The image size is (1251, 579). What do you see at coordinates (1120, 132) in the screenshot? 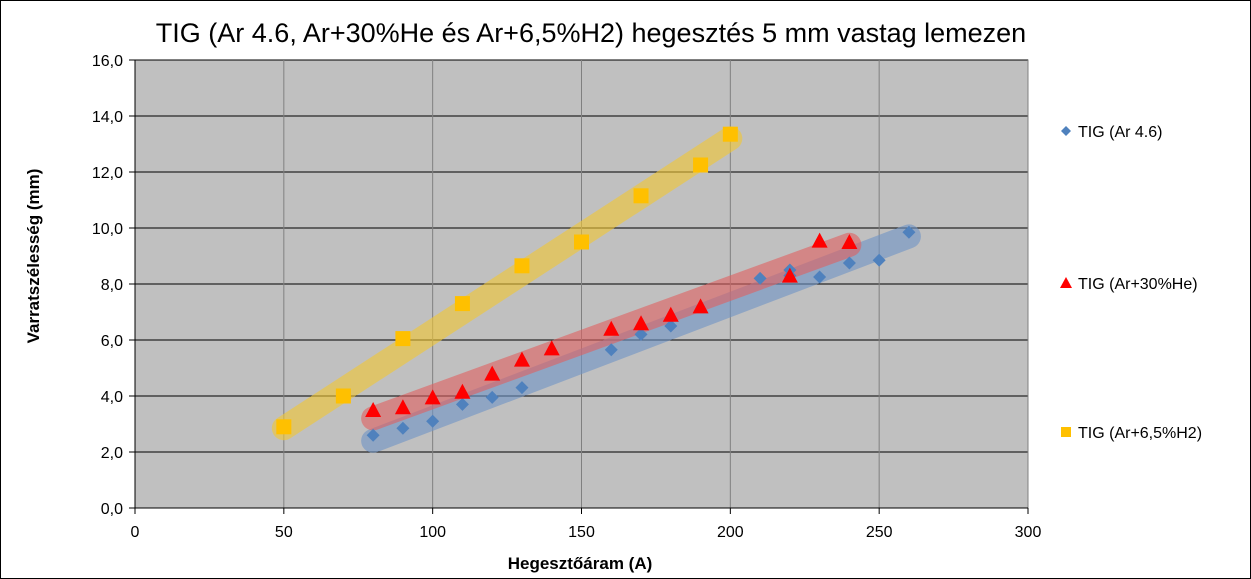
I see `legend-label: TIG (Ar 4.6)` at bounding box center [1120, 132].